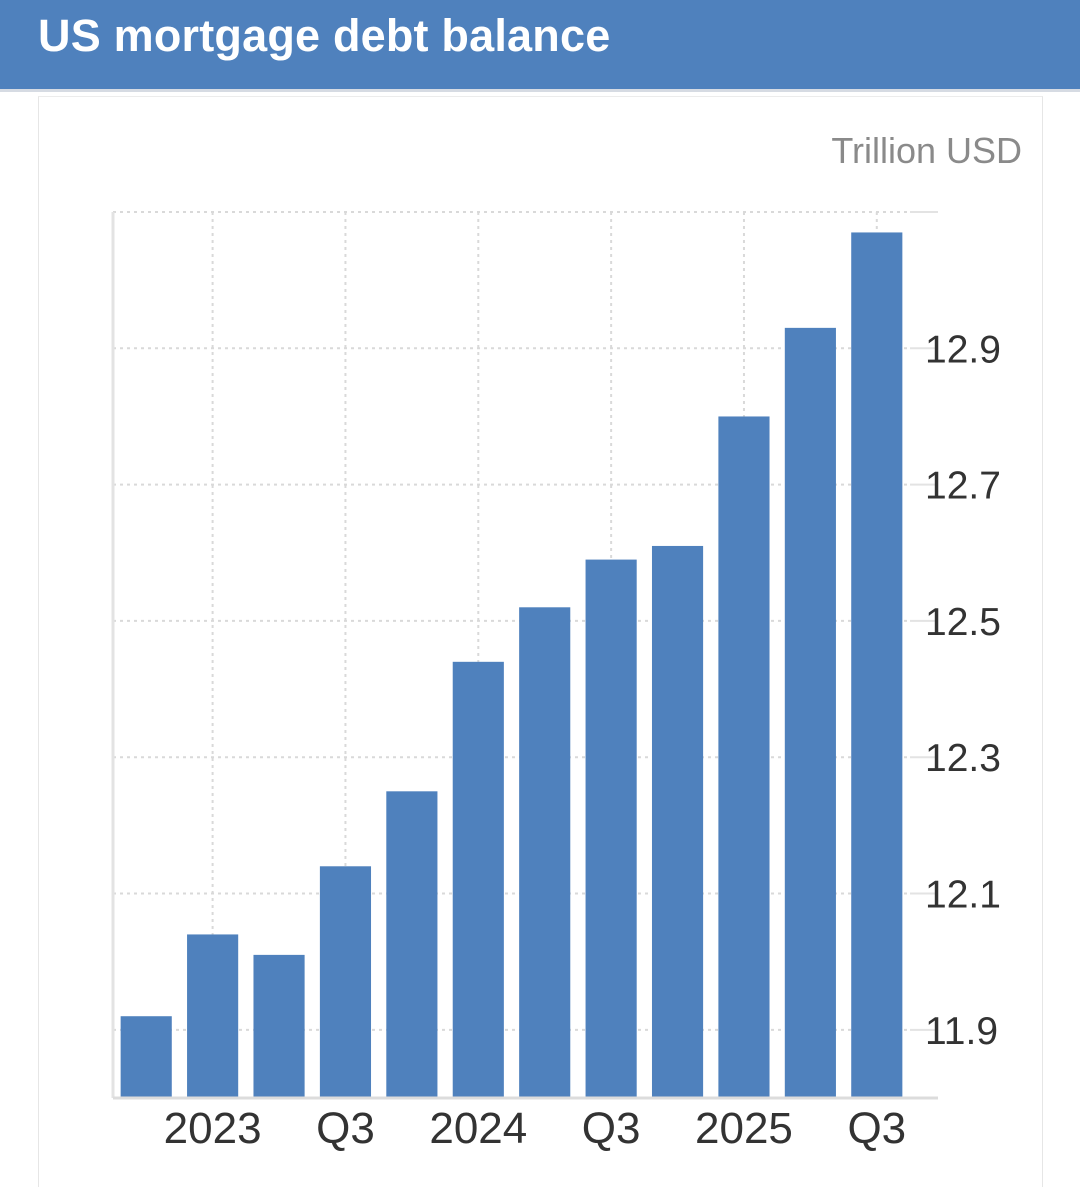  I want to click on header-bar: US mortgage debt balance, so click(540, 46).